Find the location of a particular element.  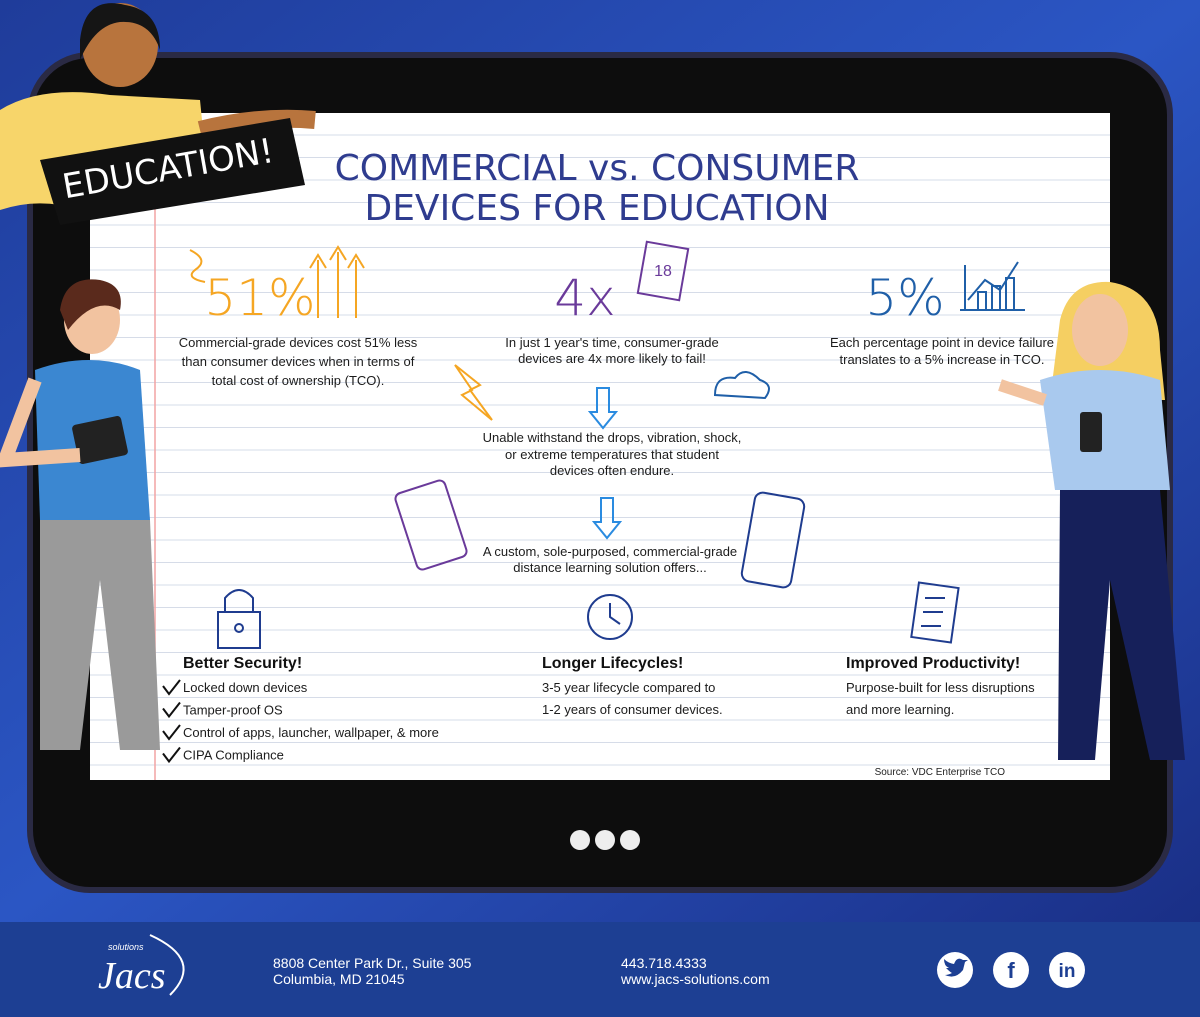

linkedin-button is located at coordinates (1067, 970).